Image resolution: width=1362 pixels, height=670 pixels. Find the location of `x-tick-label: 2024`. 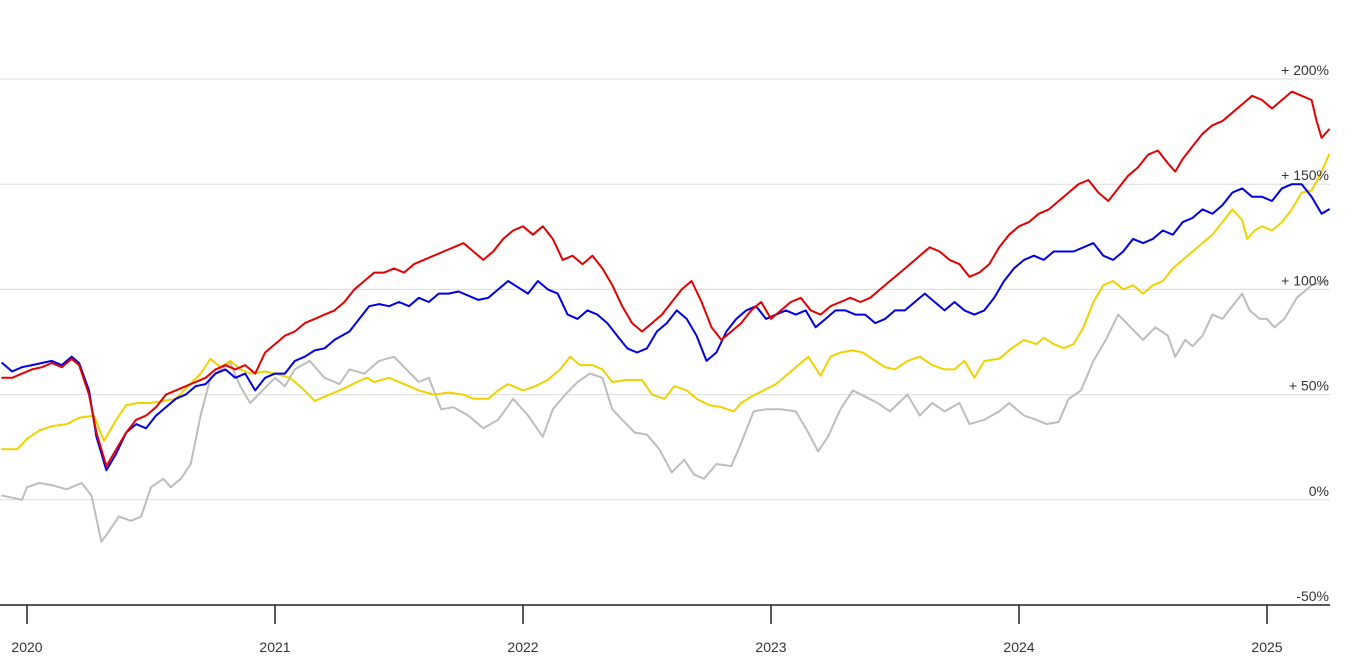

x-tick-label: 2024 is located at coordinates (1018, 647).